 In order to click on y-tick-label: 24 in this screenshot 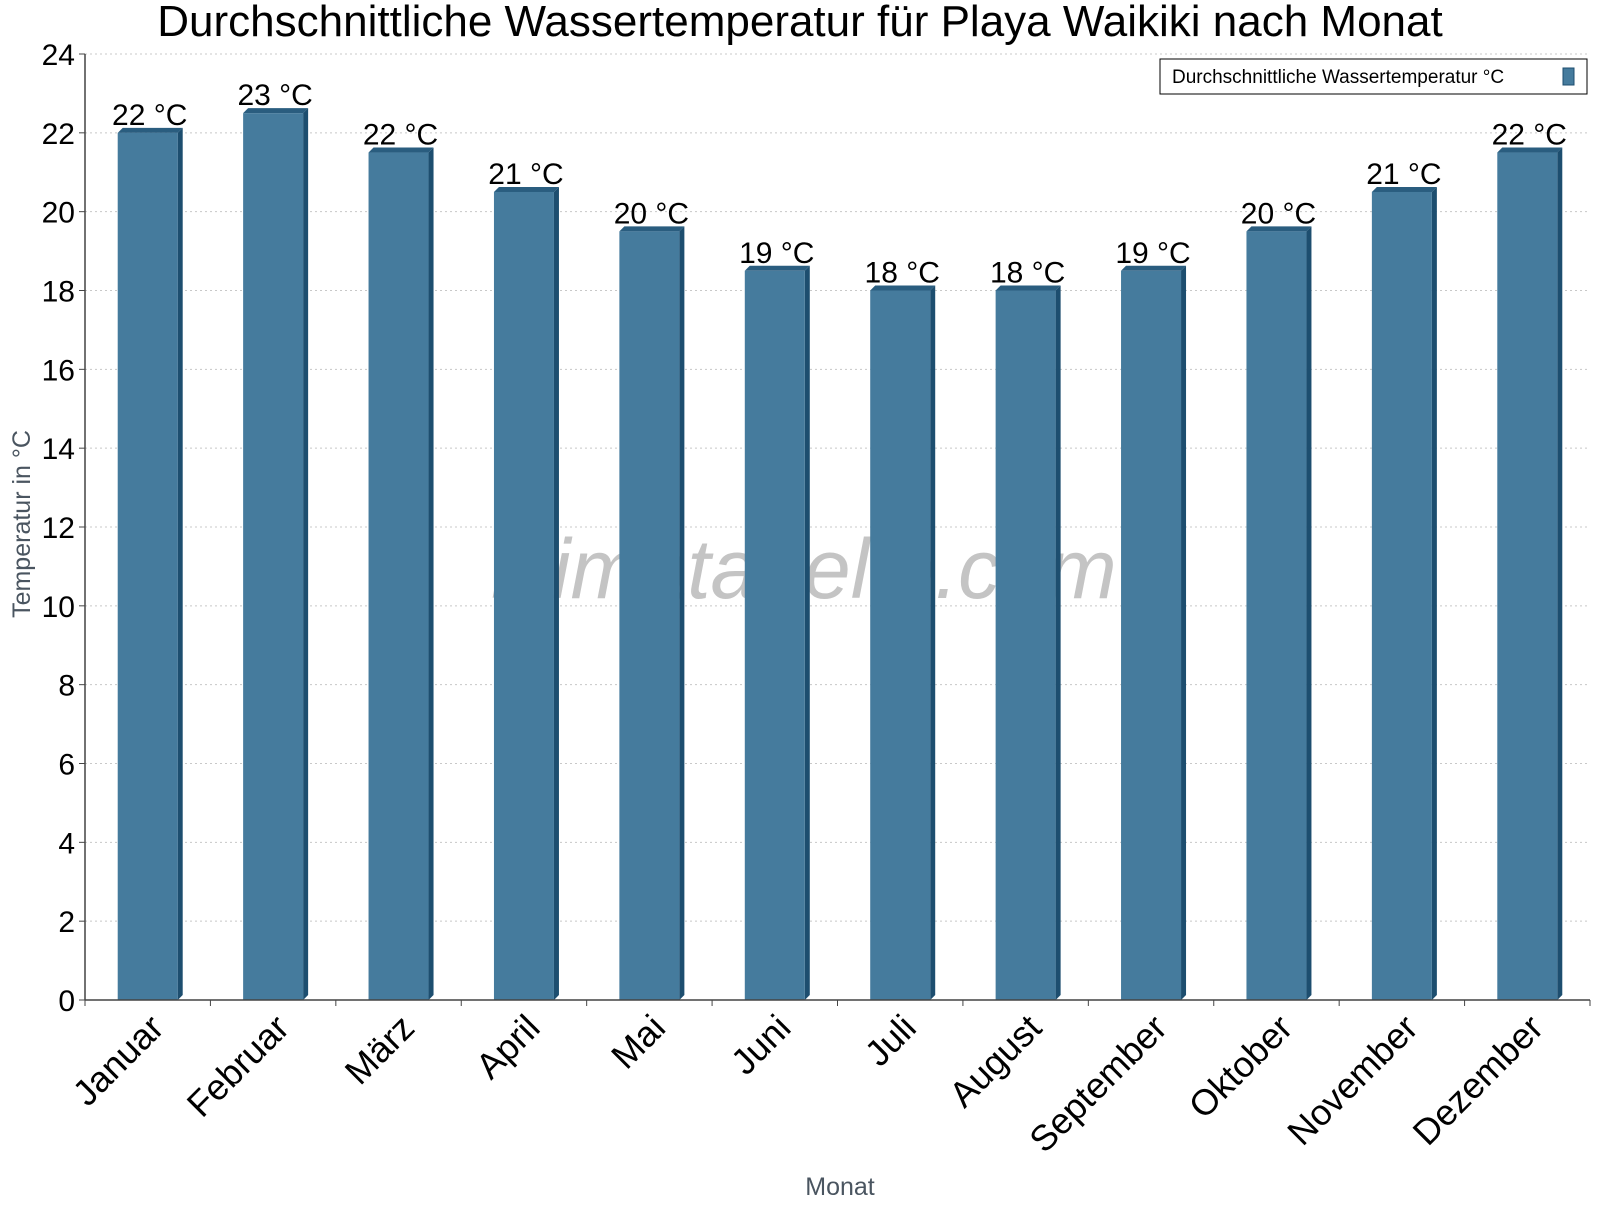, I will do `click(58, 55)`.